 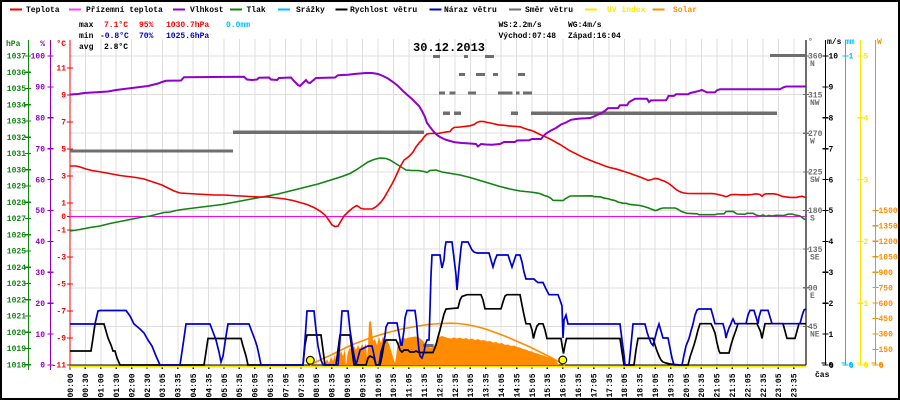 I want to click on svg-text: 11, so click(x=61, y=69).